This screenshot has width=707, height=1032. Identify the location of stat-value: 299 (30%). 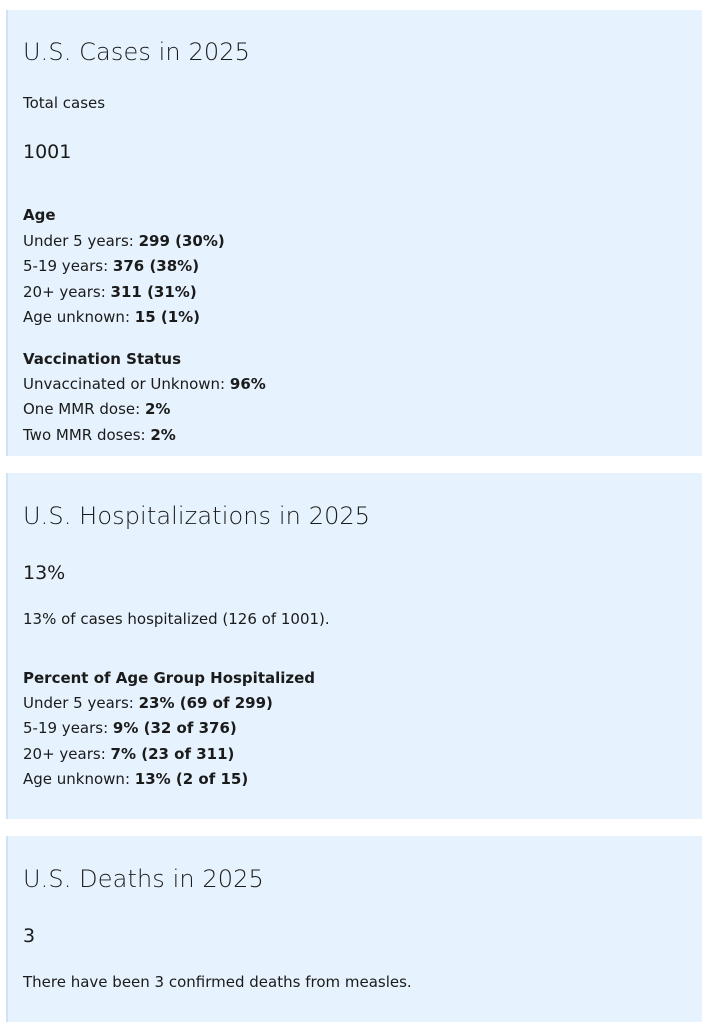
(181, 241).